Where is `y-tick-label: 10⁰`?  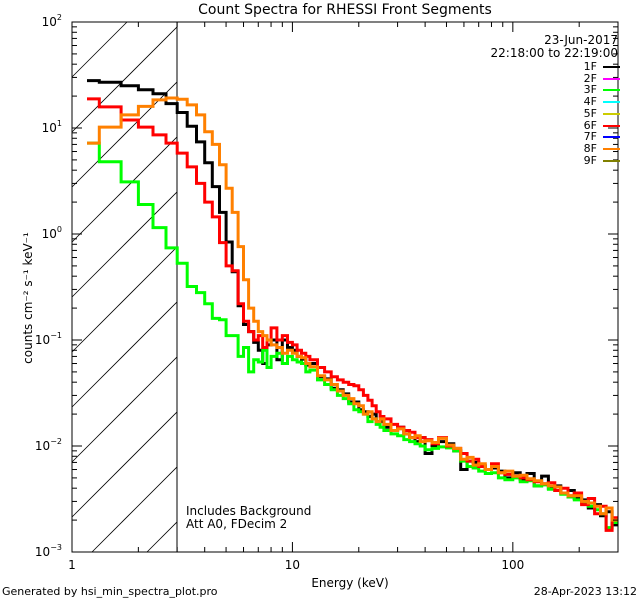
y-tick-label: 10⁰ is located at coordinates (51, 233).